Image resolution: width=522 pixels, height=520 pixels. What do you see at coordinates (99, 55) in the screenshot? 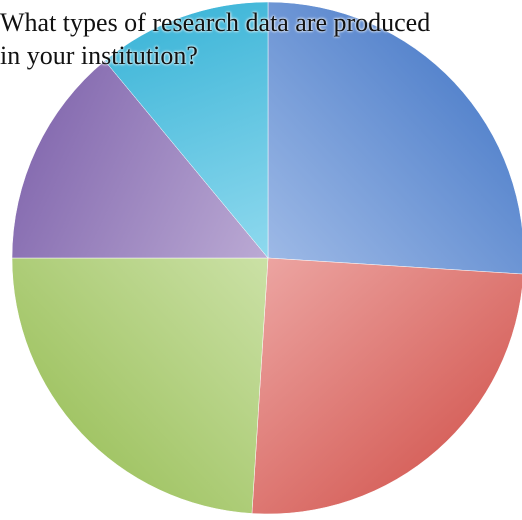
I see `chart-title-line-2: in your institution?` at bounding box center [99, 55].